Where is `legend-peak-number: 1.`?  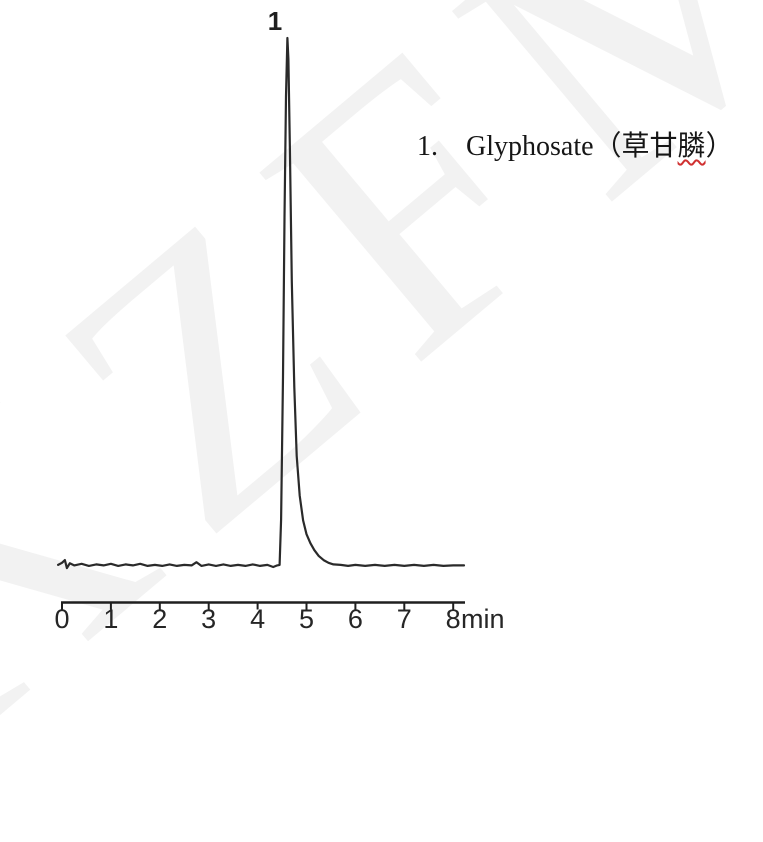 legend-peak-number: 1. is located at coordinates (427, 146).